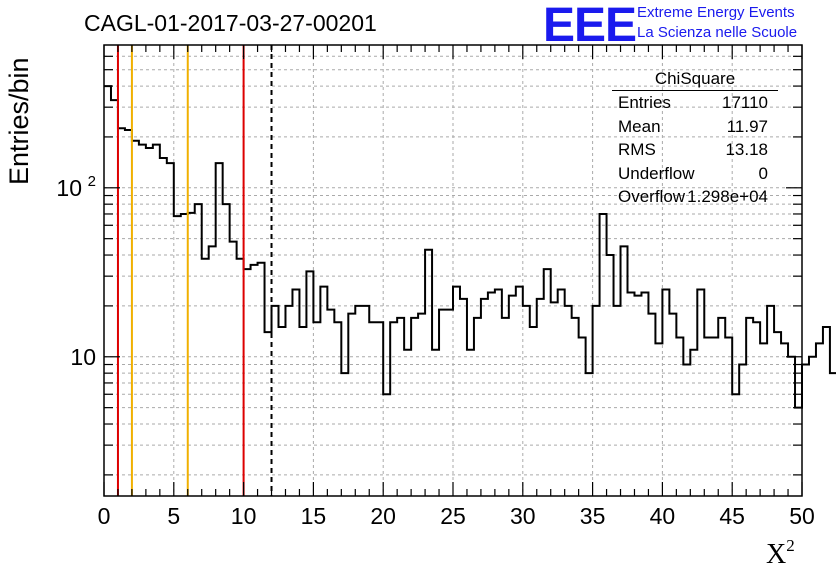  Describe the element at coordinates (717, 32) in the screenshot. I see `logo-line-2: La Scienza nelle Scuole` at that location.